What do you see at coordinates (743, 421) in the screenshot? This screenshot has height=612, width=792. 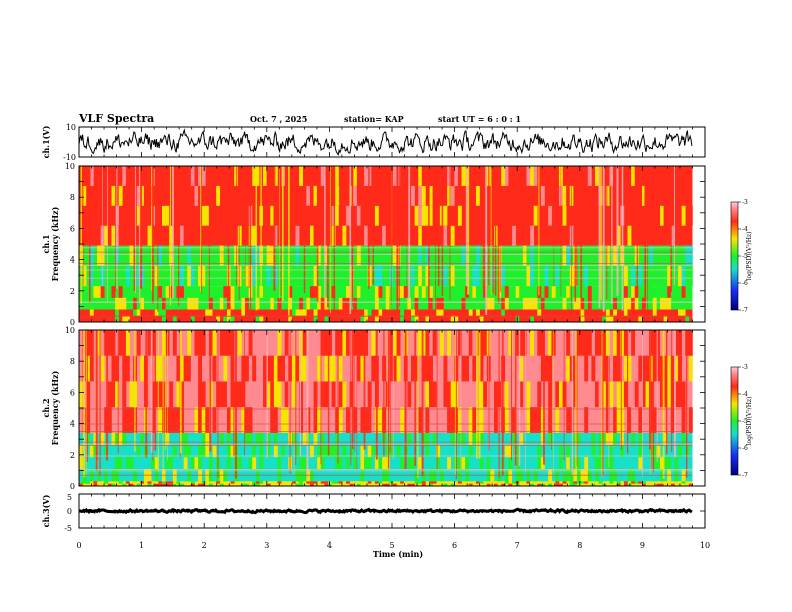 I see `ch2-colorbar-ticks: -3-4-5-6-7` at bounding box center [743, 421].